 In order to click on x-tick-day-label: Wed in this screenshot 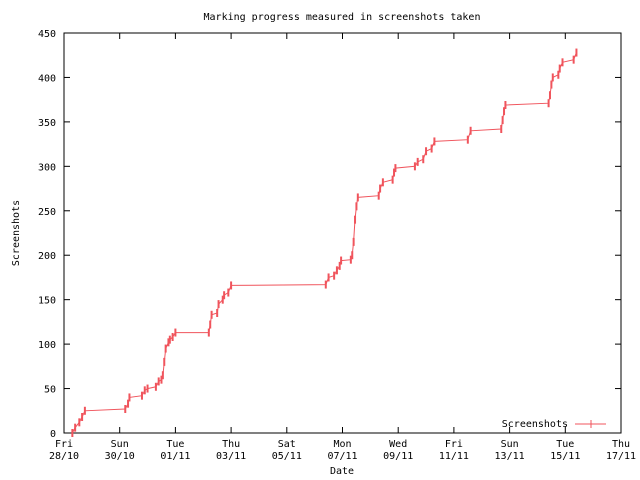, I will do `click(398, 444)`.